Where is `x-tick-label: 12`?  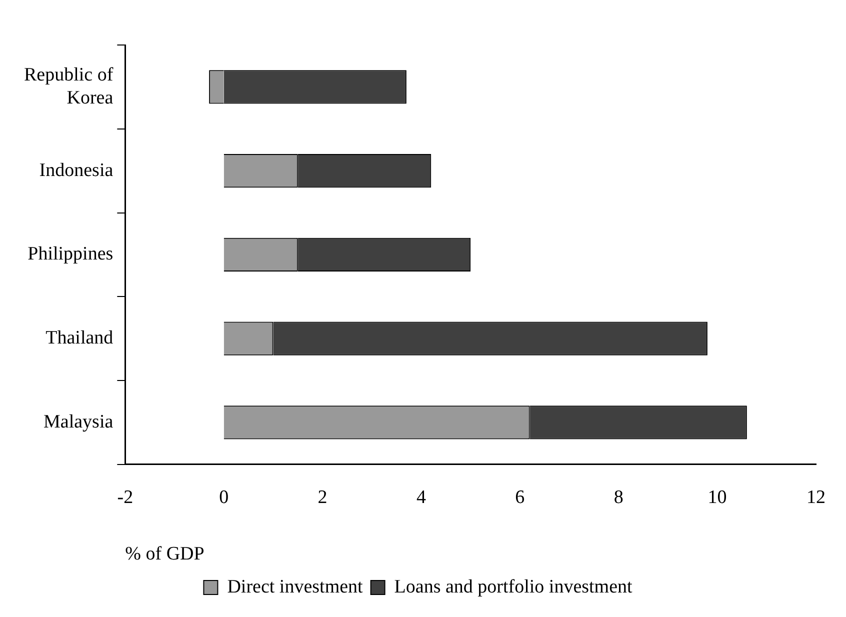
x-tick-label: 12 is located at coordinates (816, 497).